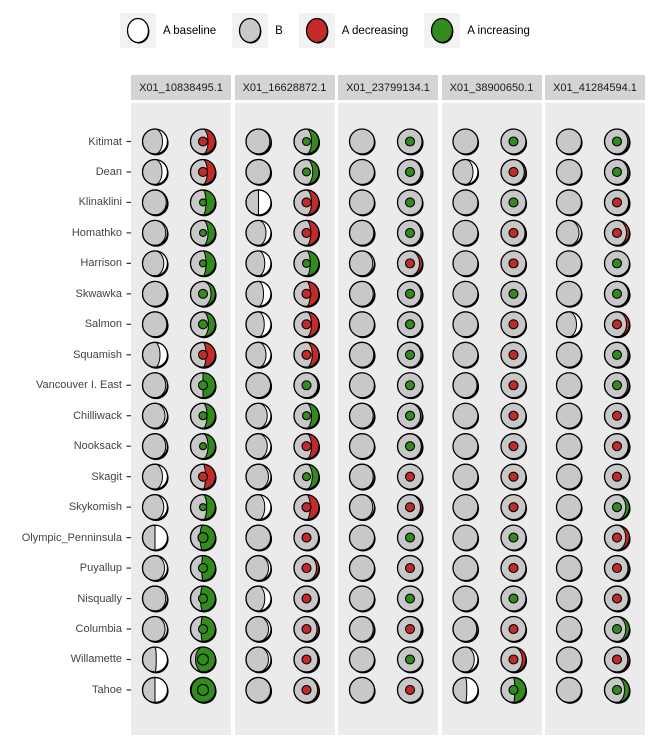  I want to click on row-label-klinaklini: Klinaklini, so click(100, 202).